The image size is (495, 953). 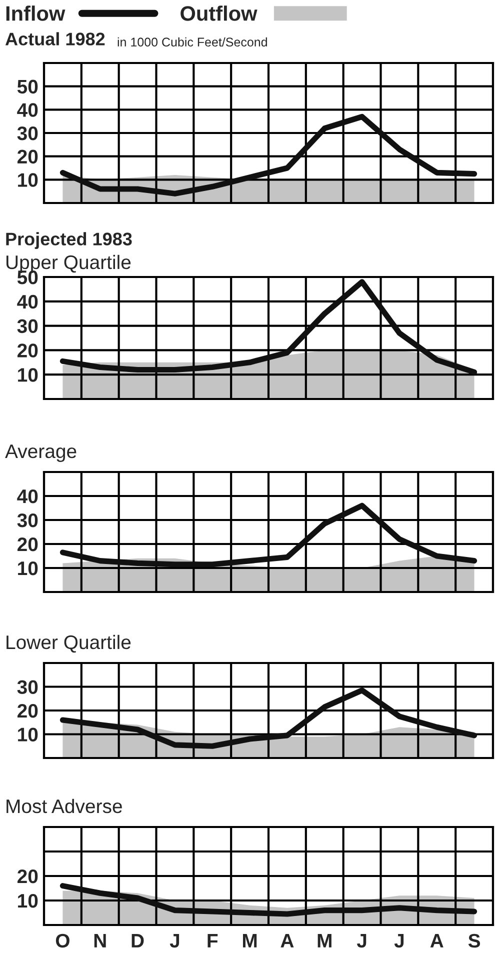 I want to click on chart-title: Most Adverse, so click(x=64, y=806).